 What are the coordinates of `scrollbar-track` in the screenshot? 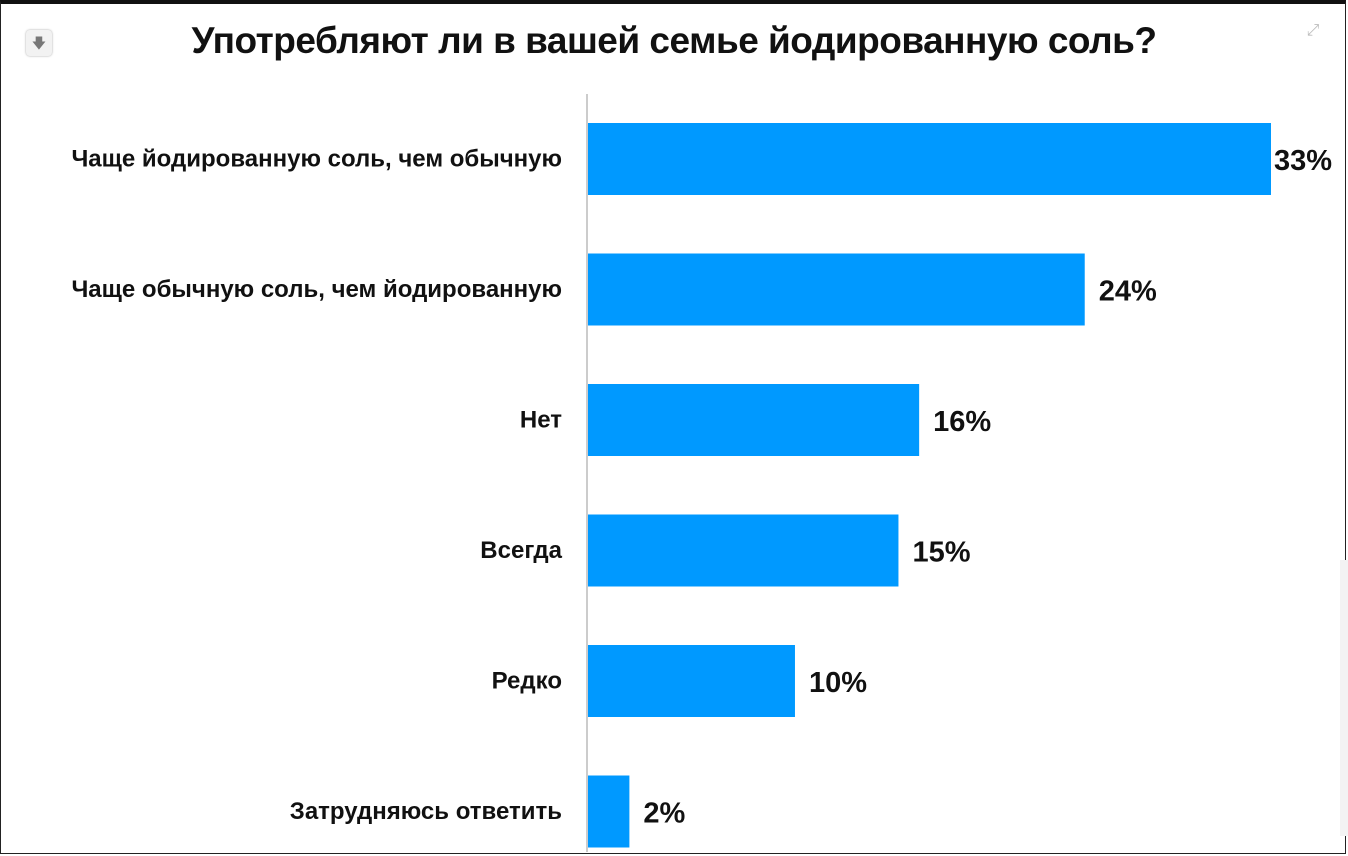 It's located at (1344, 698).